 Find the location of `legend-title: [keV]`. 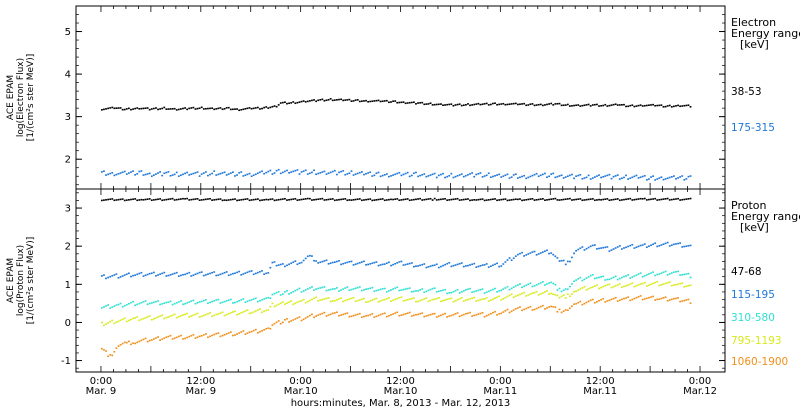

legend-title: [keV] is located at coordinates (754, 44).